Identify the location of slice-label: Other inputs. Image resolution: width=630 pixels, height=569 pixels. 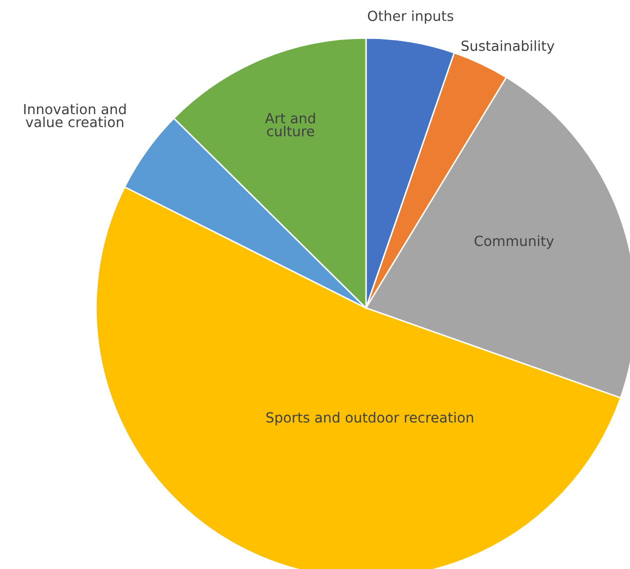
(411, 17).